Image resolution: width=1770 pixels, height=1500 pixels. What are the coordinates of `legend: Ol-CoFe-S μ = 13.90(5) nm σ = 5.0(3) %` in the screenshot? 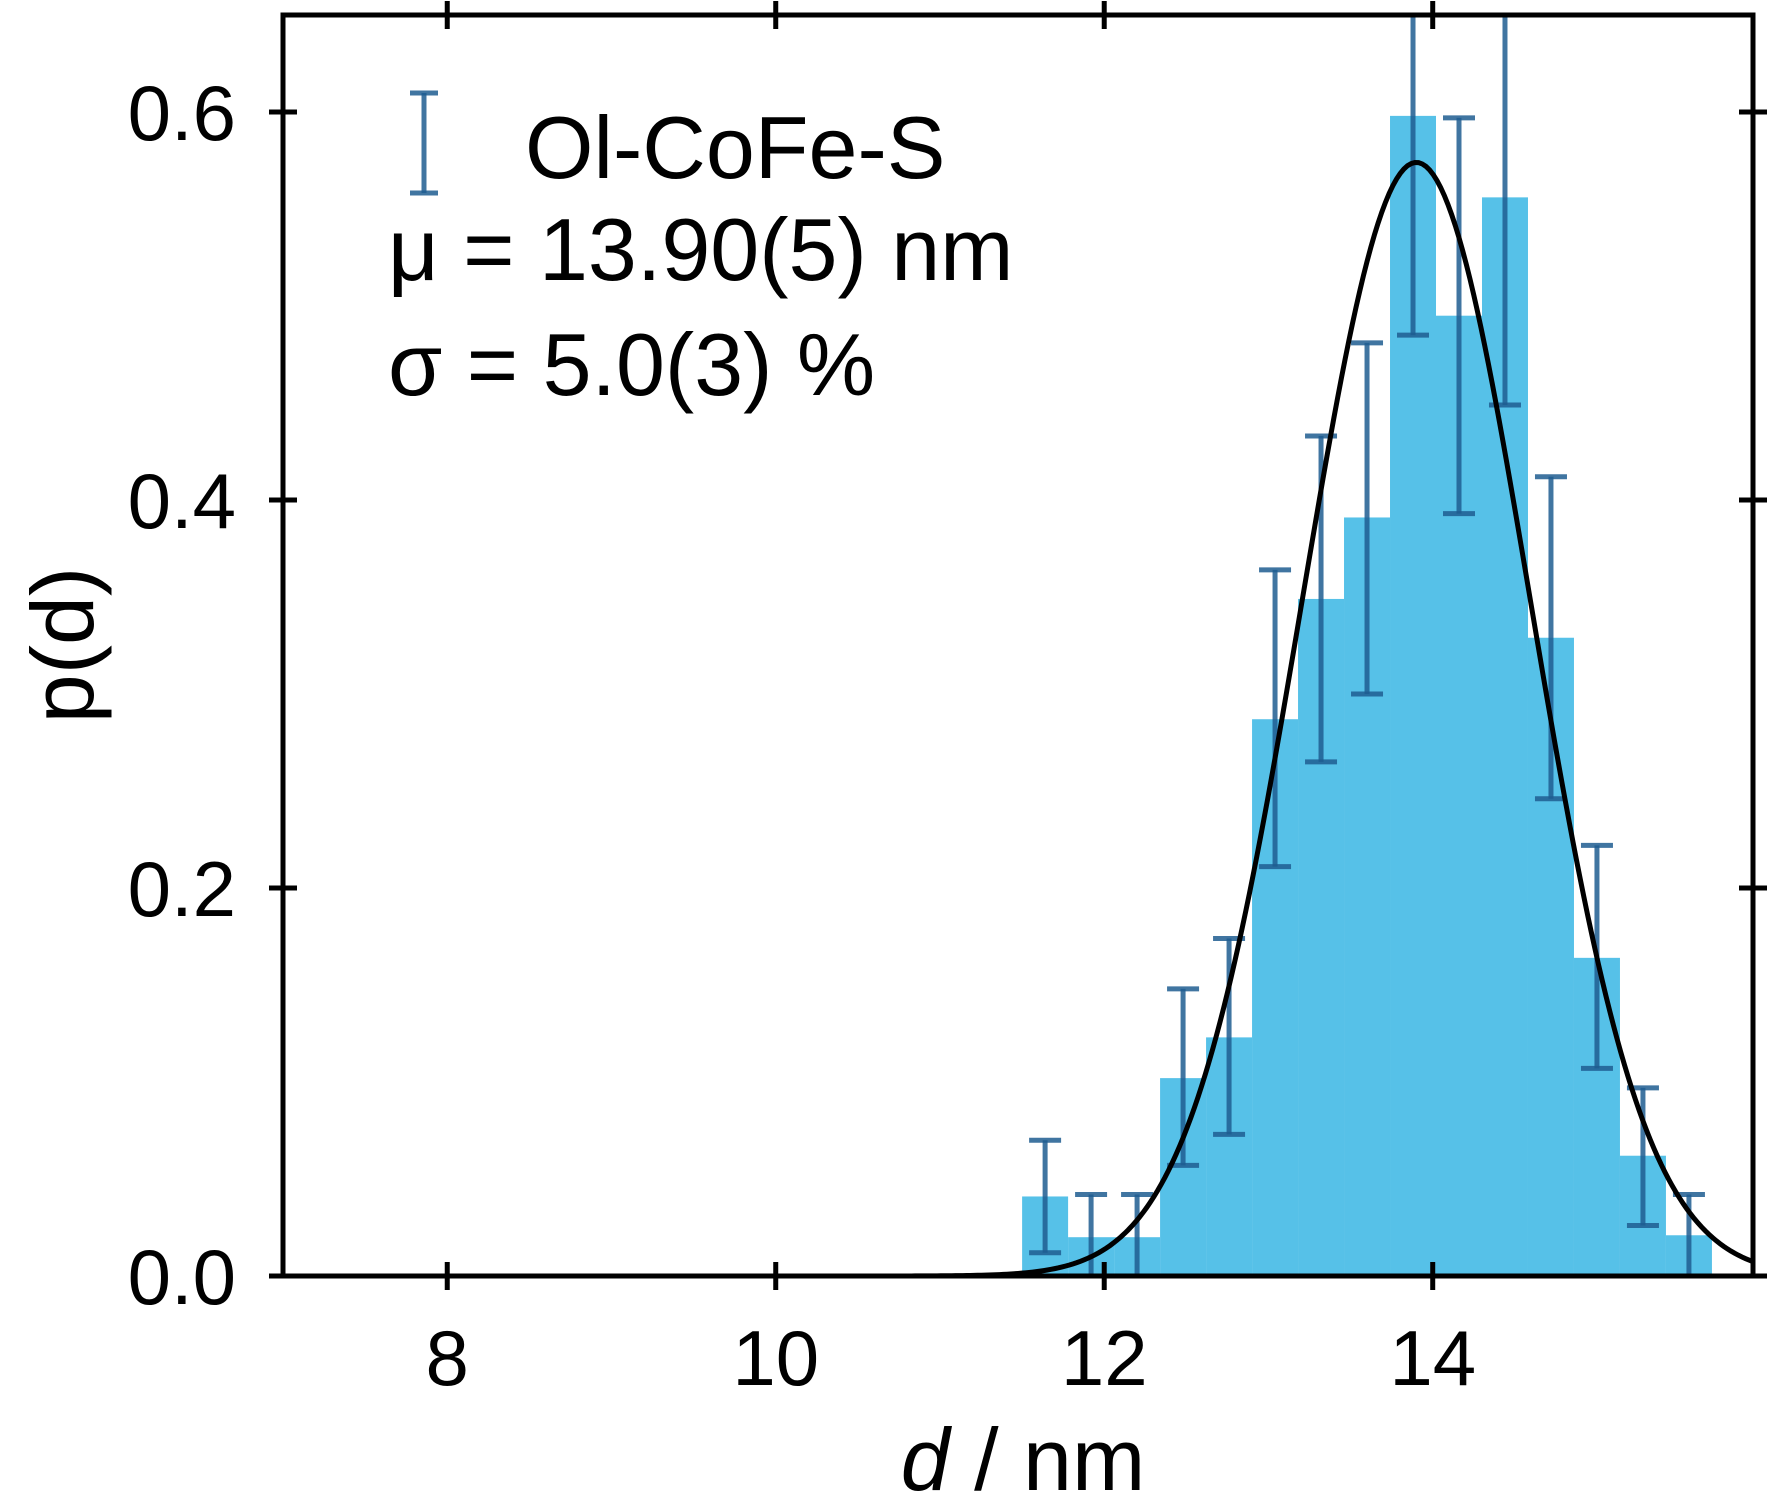 It's located at (700, 252).